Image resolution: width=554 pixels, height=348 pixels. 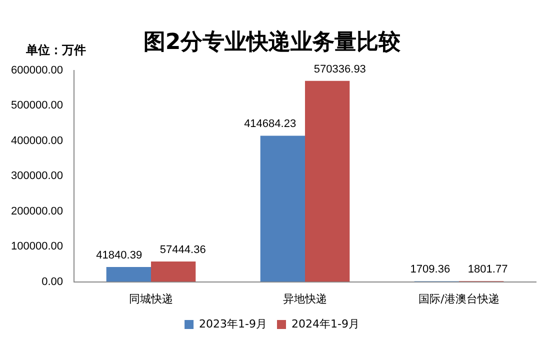 I want to click on data-label: 1709.36, so click(x=430, y=270).